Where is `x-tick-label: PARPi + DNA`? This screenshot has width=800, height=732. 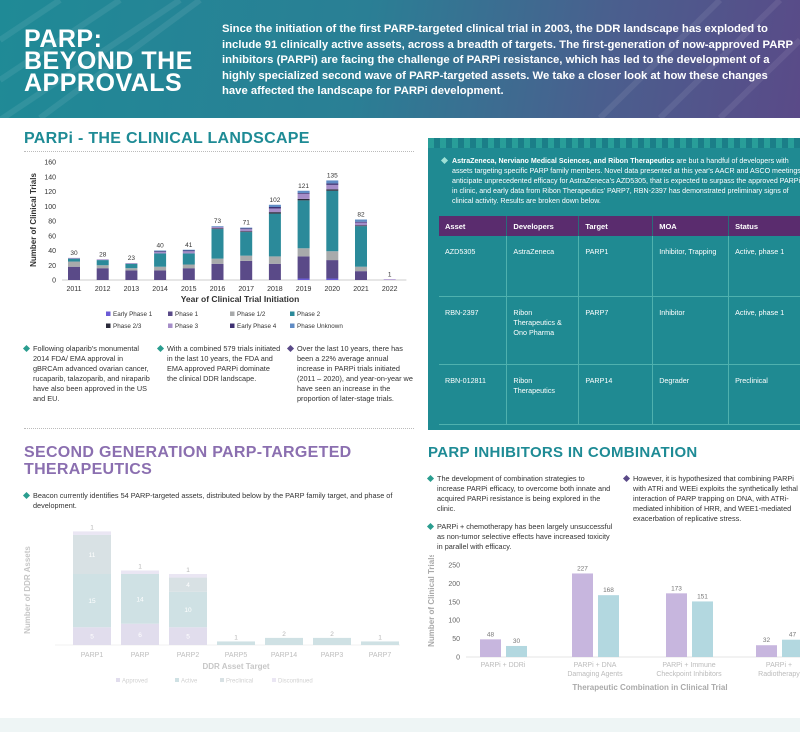
x-tick-label: PARPi + DNA is located at coordinates (595, 665).